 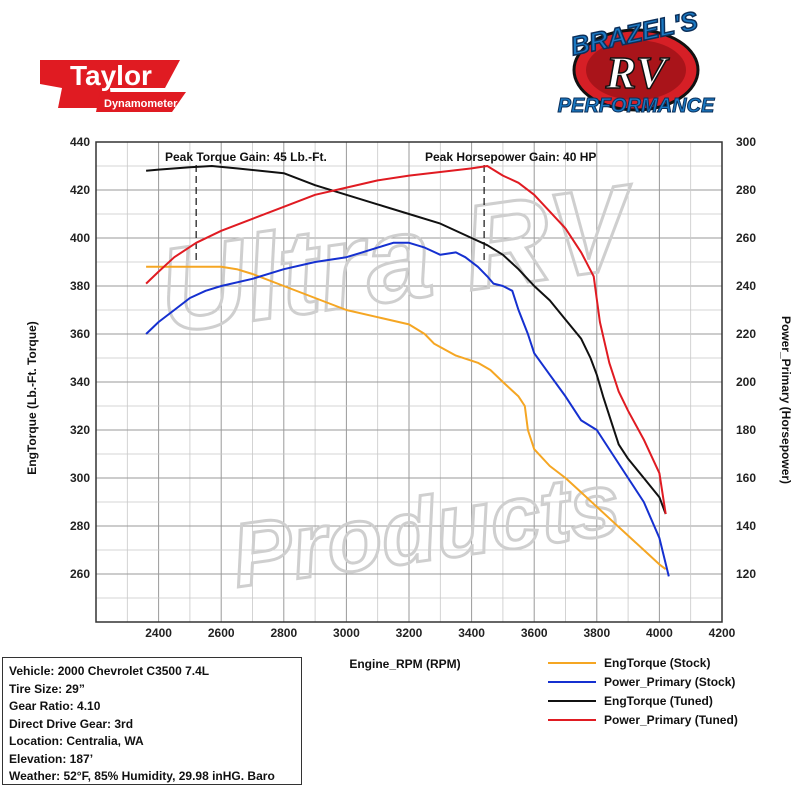 I want to click on y-right-tick-label: 200, so click(x=746, y=382).